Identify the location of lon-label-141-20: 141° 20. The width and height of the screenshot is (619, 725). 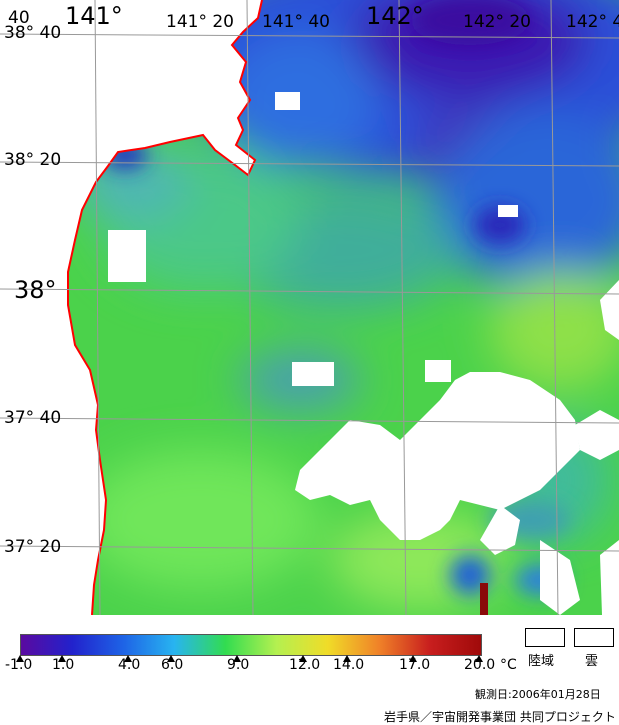
(200, 22).